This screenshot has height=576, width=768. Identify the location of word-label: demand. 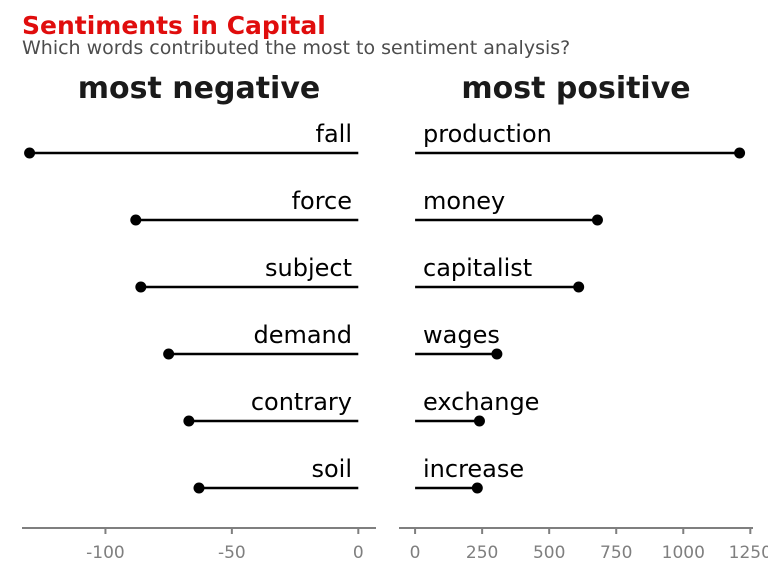
(302, 335).